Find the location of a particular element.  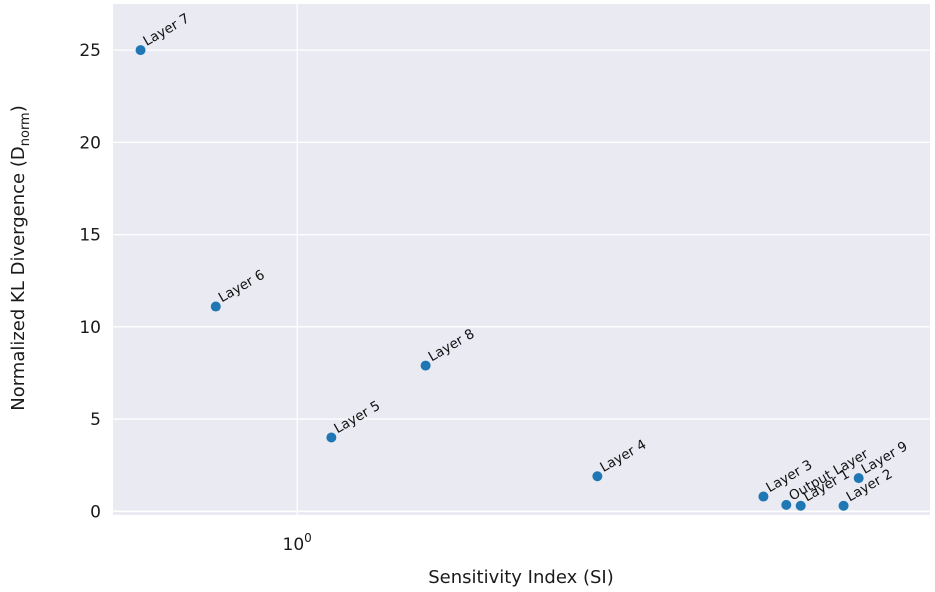

x-axis-label: Sensitivity Index (SI) is located at coordinates (520, 577).